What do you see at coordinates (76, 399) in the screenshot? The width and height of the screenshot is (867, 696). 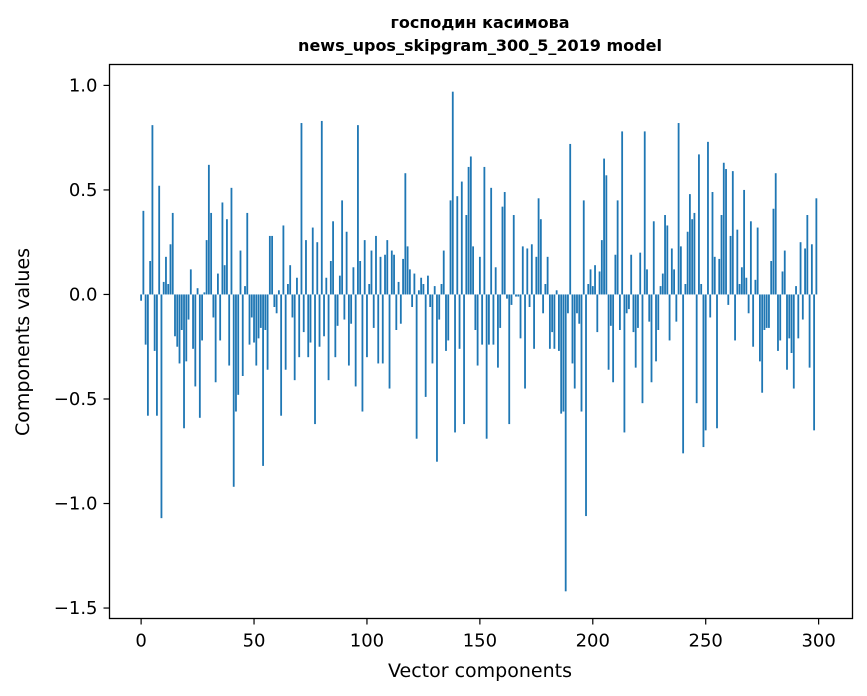 I see `y-tick-label: −0.5` at bounding box center [76, 399].